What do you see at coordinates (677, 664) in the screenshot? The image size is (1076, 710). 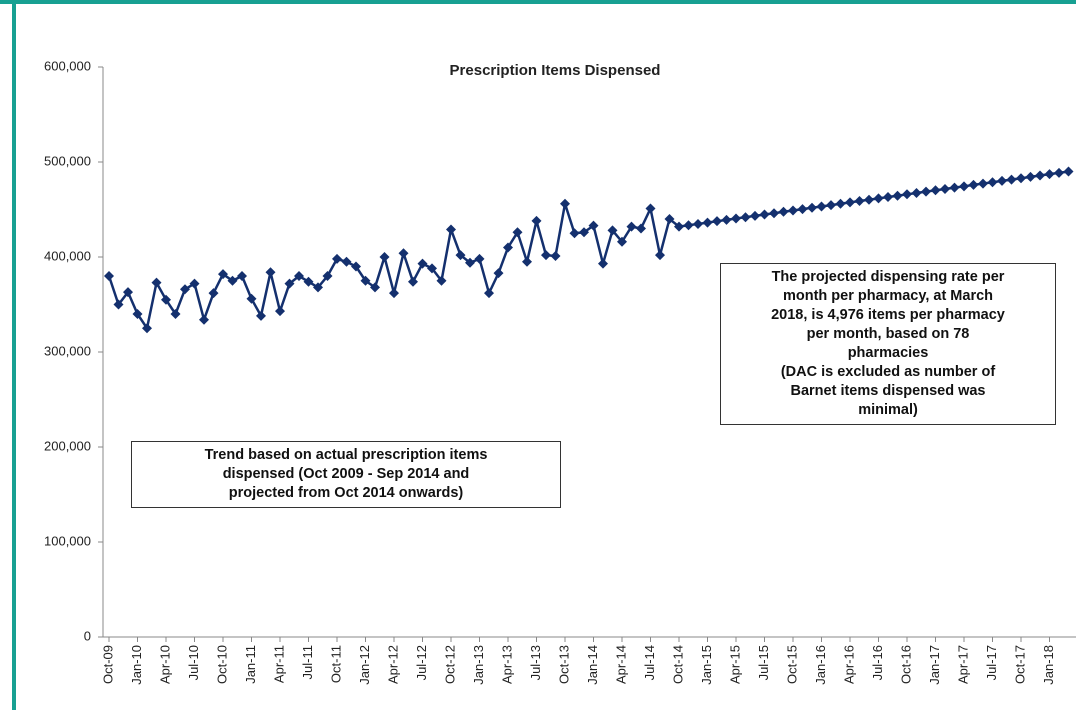 I see `x-tick-label: Oct-14` at bounding box center [677, 664].